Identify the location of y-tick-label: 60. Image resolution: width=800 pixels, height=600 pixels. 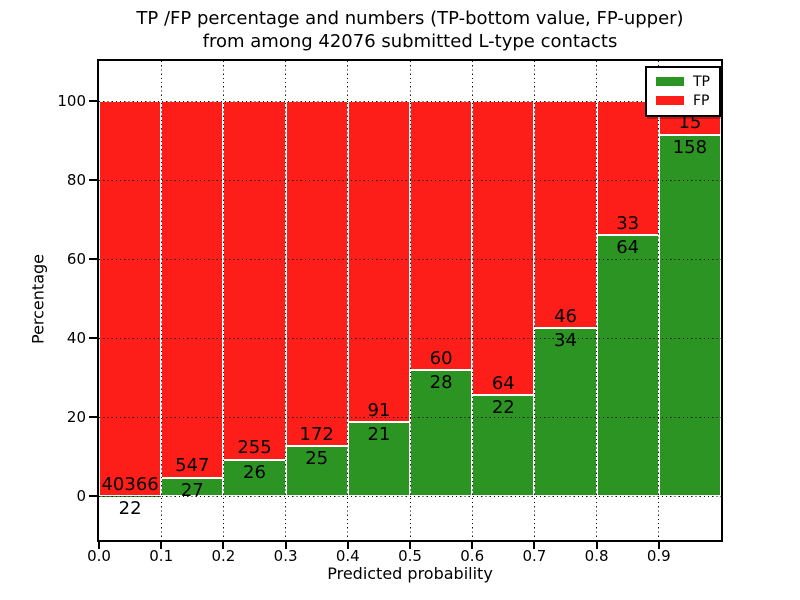
(76, 258).